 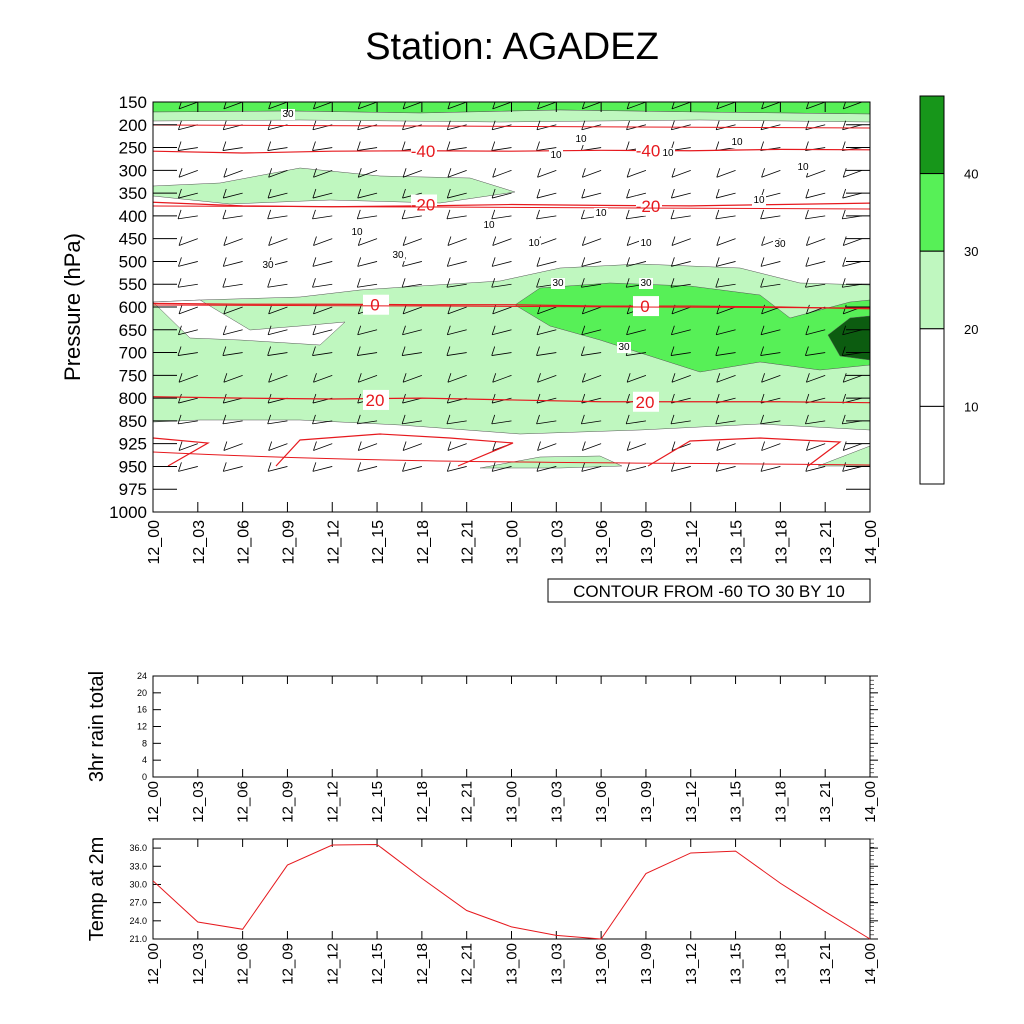 What do you see at coordinates (144, 760) in the screenshot?
I see `panel-y-tick-label: 4` at bounding box center [144, 760].